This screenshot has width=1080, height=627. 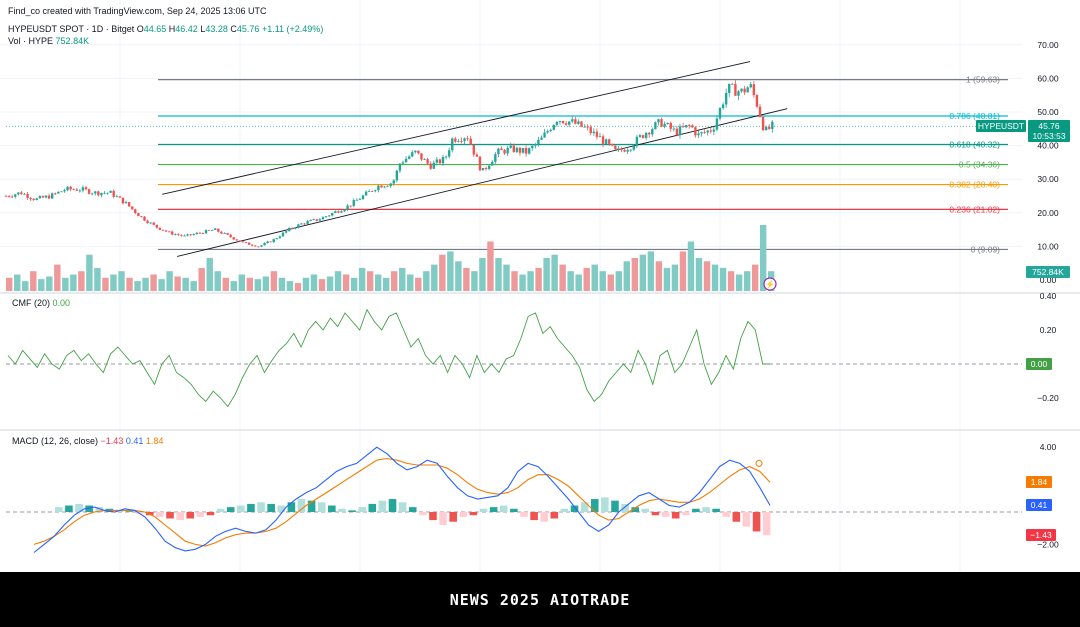 What do you see at coordinates (402, 502) in the screenshot?
I see `macd-signal-line` at bounding box center [402, 502].